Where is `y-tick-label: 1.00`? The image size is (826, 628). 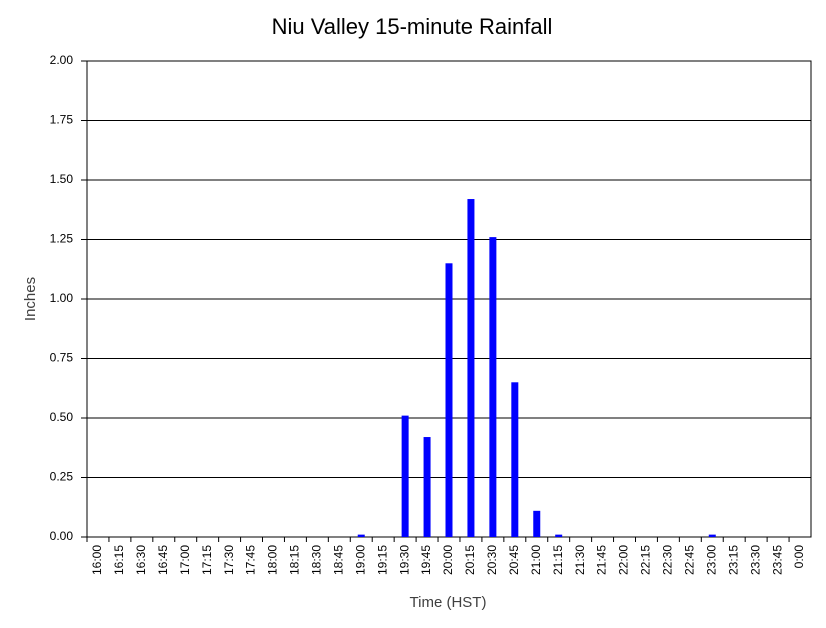 y-tick-label: 1.00 is located at coordinates (62, 298).